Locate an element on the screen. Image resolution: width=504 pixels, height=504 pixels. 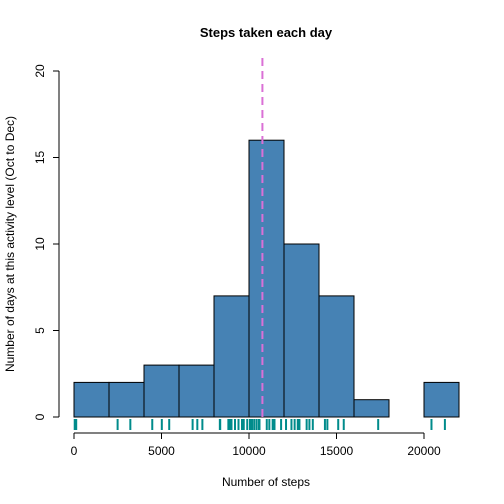
y-tick-label: 10 is located at coordinates (40, 244).